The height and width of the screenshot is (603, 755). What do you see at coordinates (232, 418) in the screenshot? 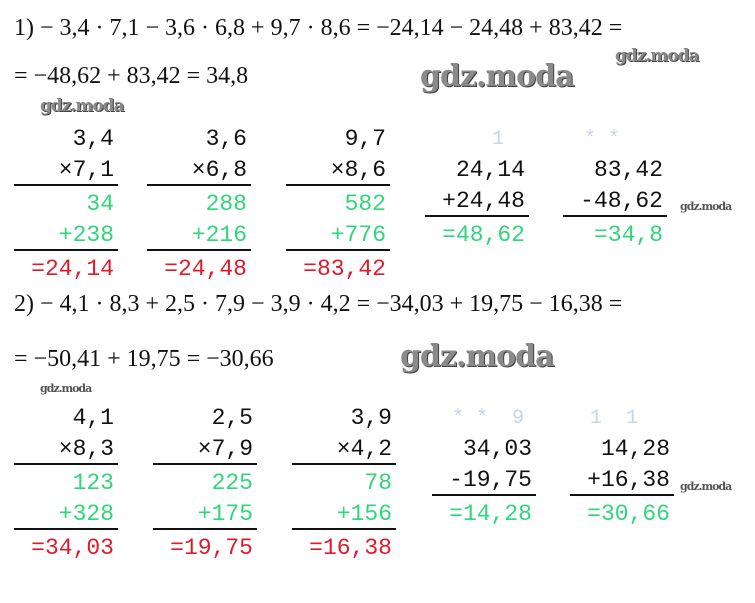
I see `calc-row: 2,5` at bounding box center [232, 418].